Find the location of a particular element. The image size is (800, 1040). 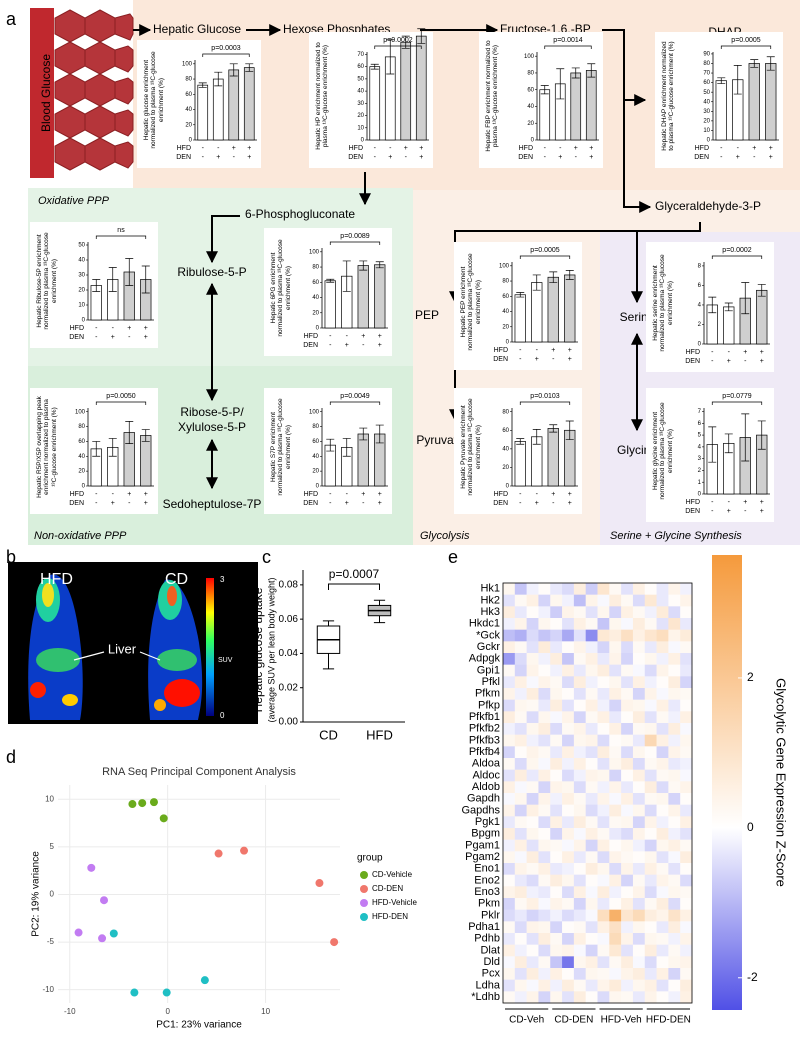

region-label: Non-oxidative PPP is located at coordinates (80, 536).